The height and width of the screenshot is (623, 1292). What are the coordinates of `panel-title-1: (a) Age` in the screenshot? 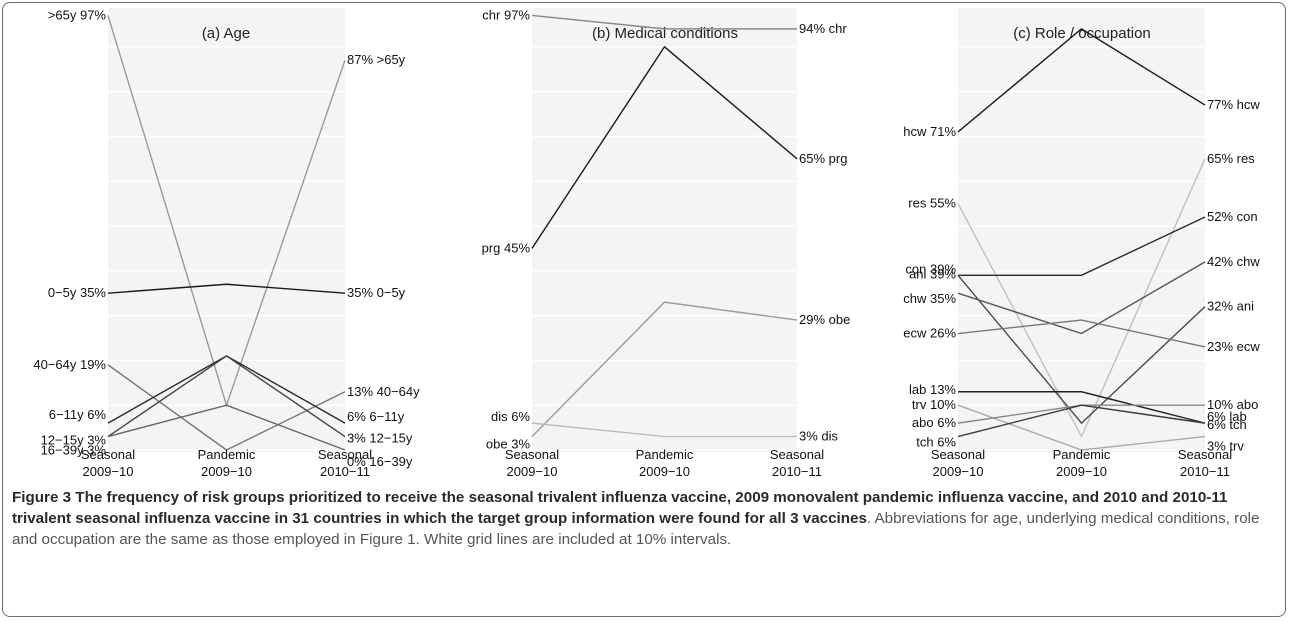 It's located at (226, 33).